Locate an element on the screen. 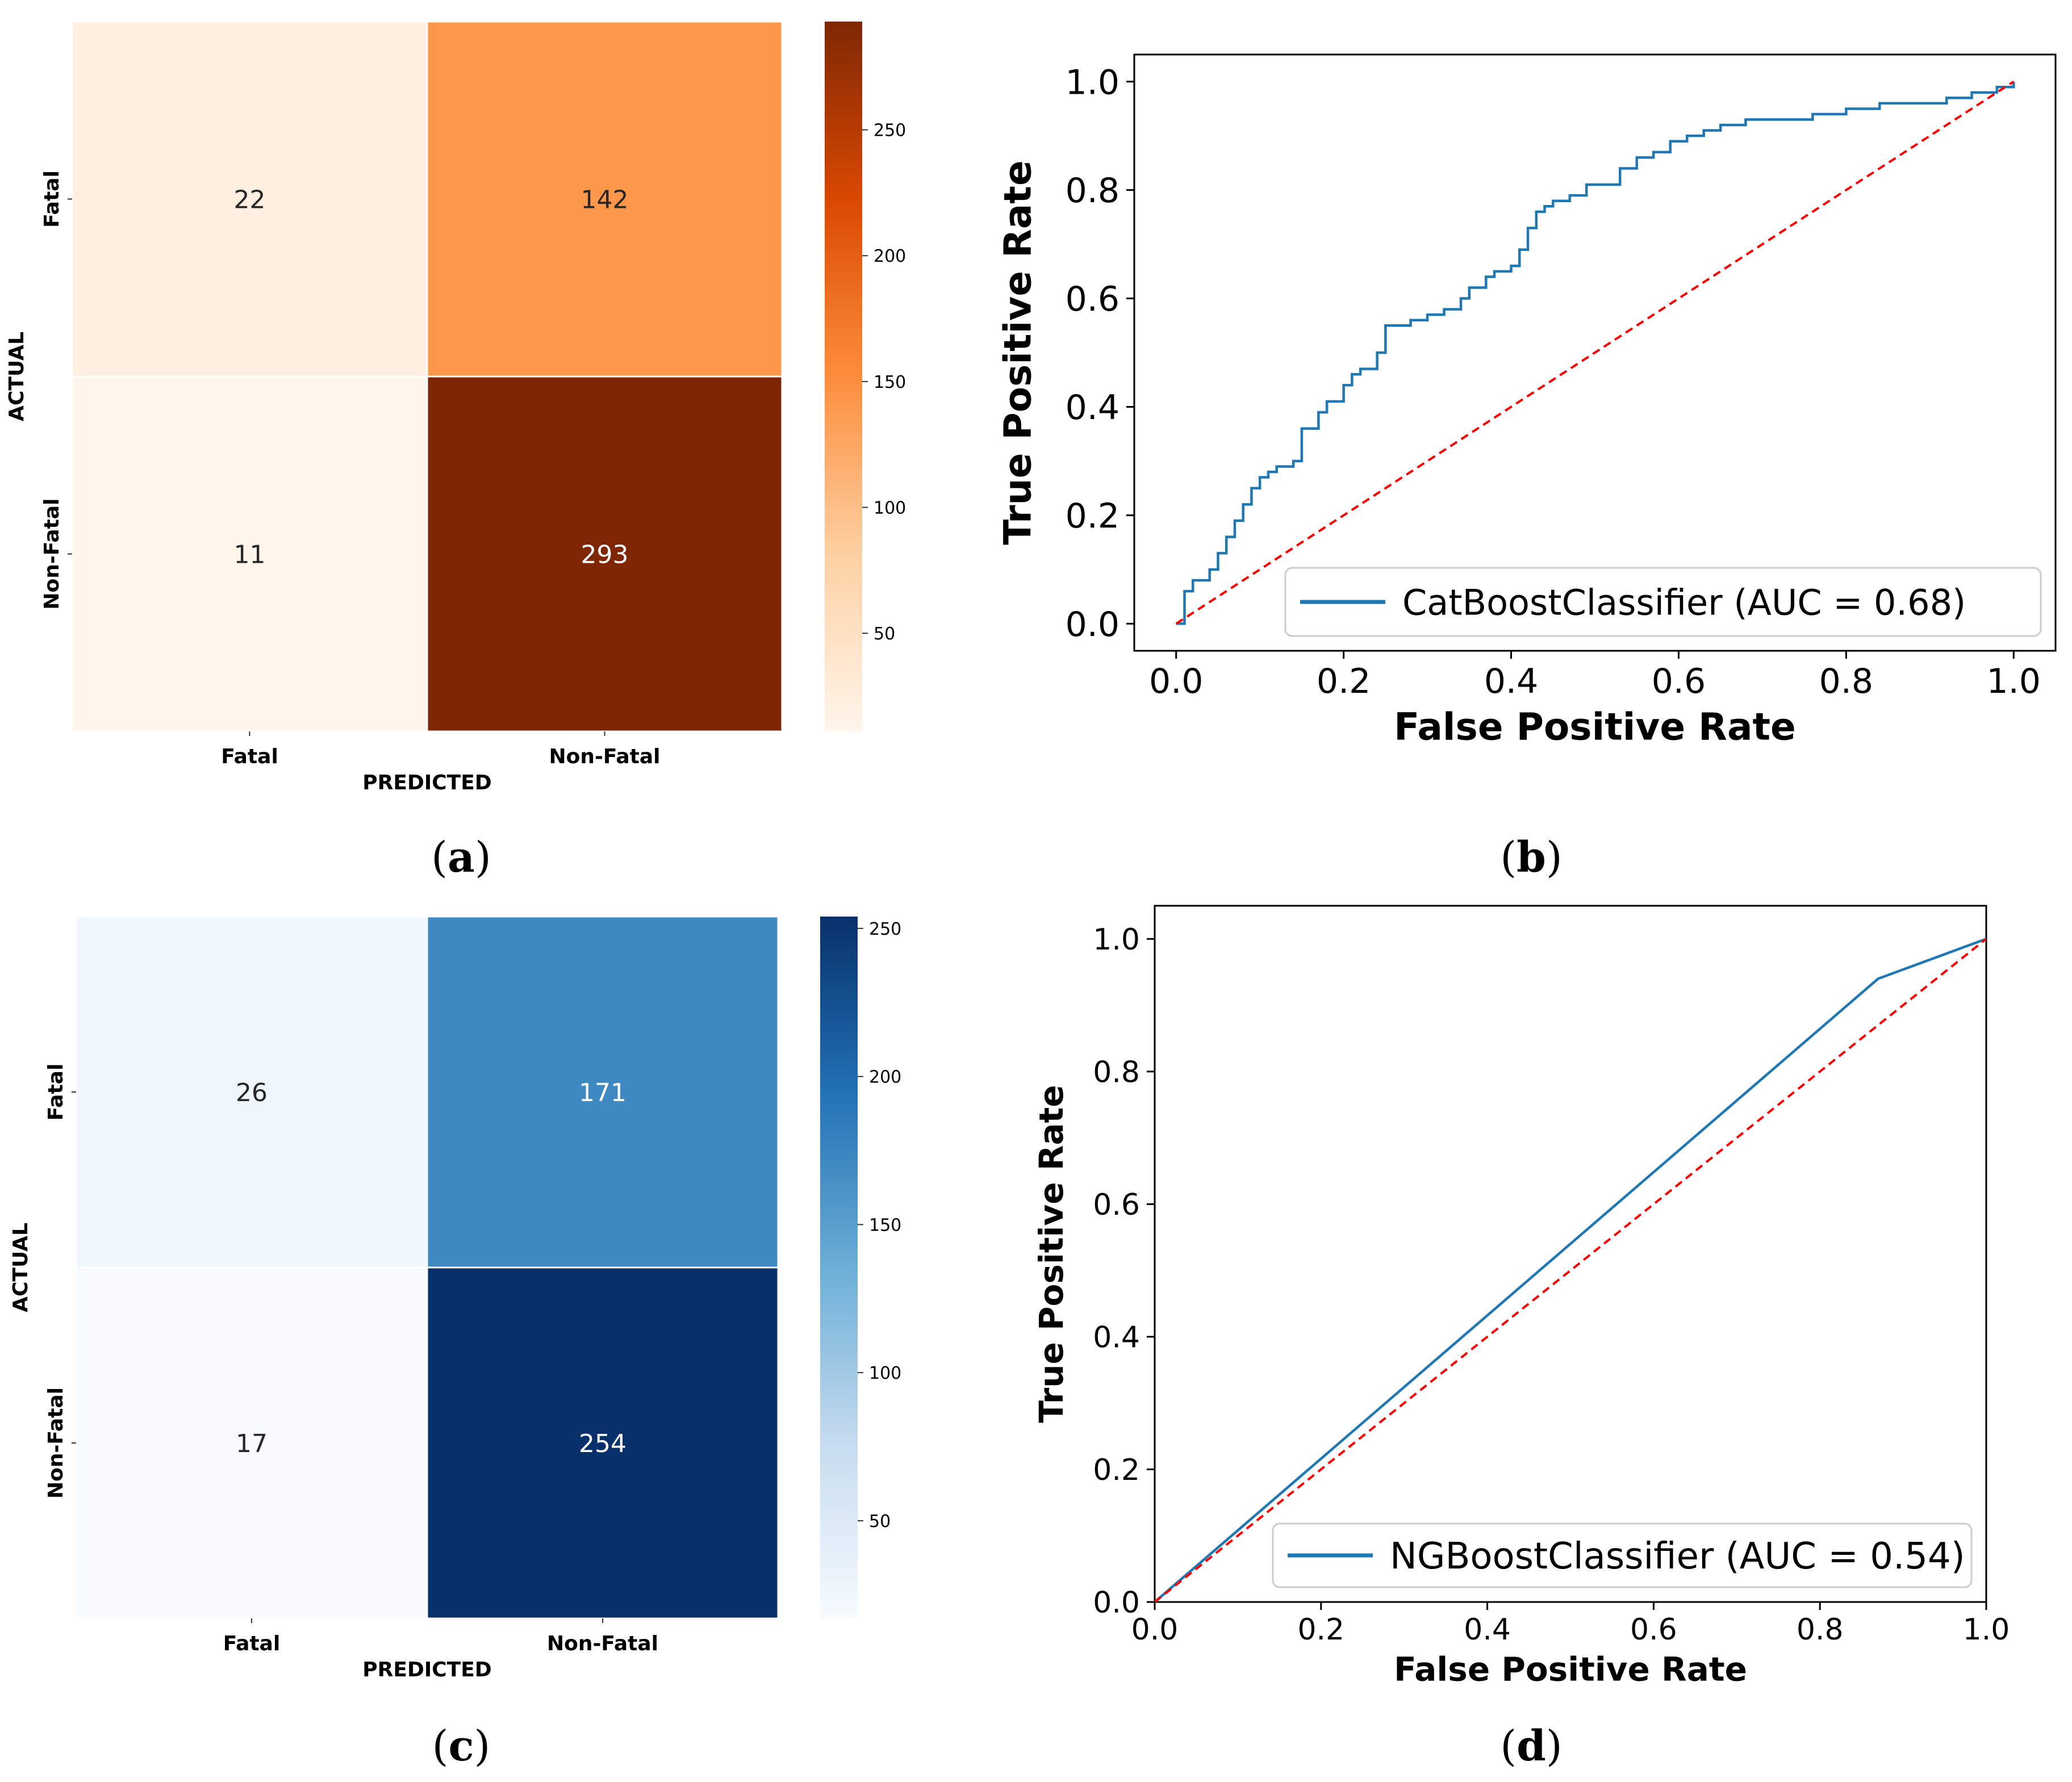 The width and height of the screenshot is (2072, 1782). heatmap-cell-value: 142 is located at coordinates (605, 200).